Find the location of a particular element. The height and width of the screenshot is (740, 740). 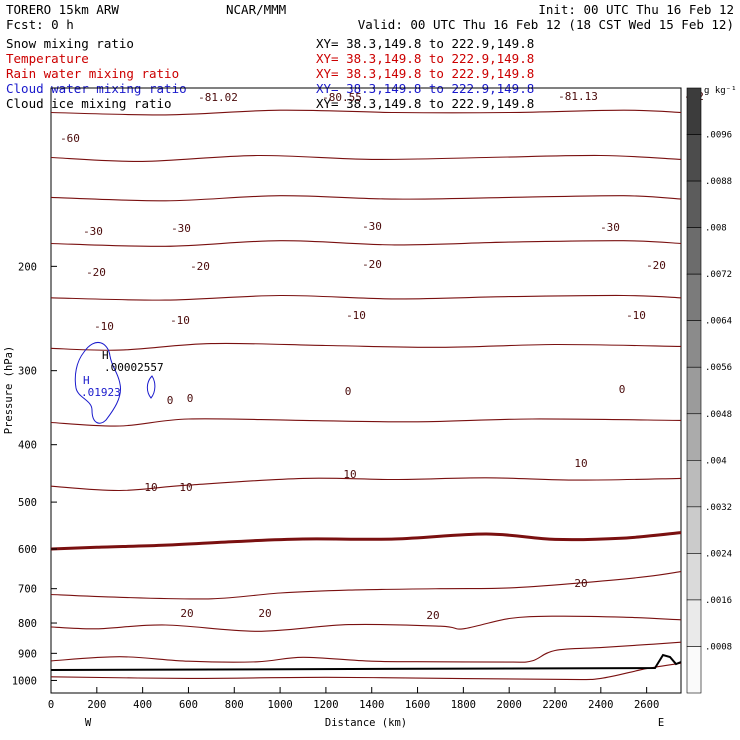

colorbar-unit: g kg⁻¹ is located at coordinates (720, 91).